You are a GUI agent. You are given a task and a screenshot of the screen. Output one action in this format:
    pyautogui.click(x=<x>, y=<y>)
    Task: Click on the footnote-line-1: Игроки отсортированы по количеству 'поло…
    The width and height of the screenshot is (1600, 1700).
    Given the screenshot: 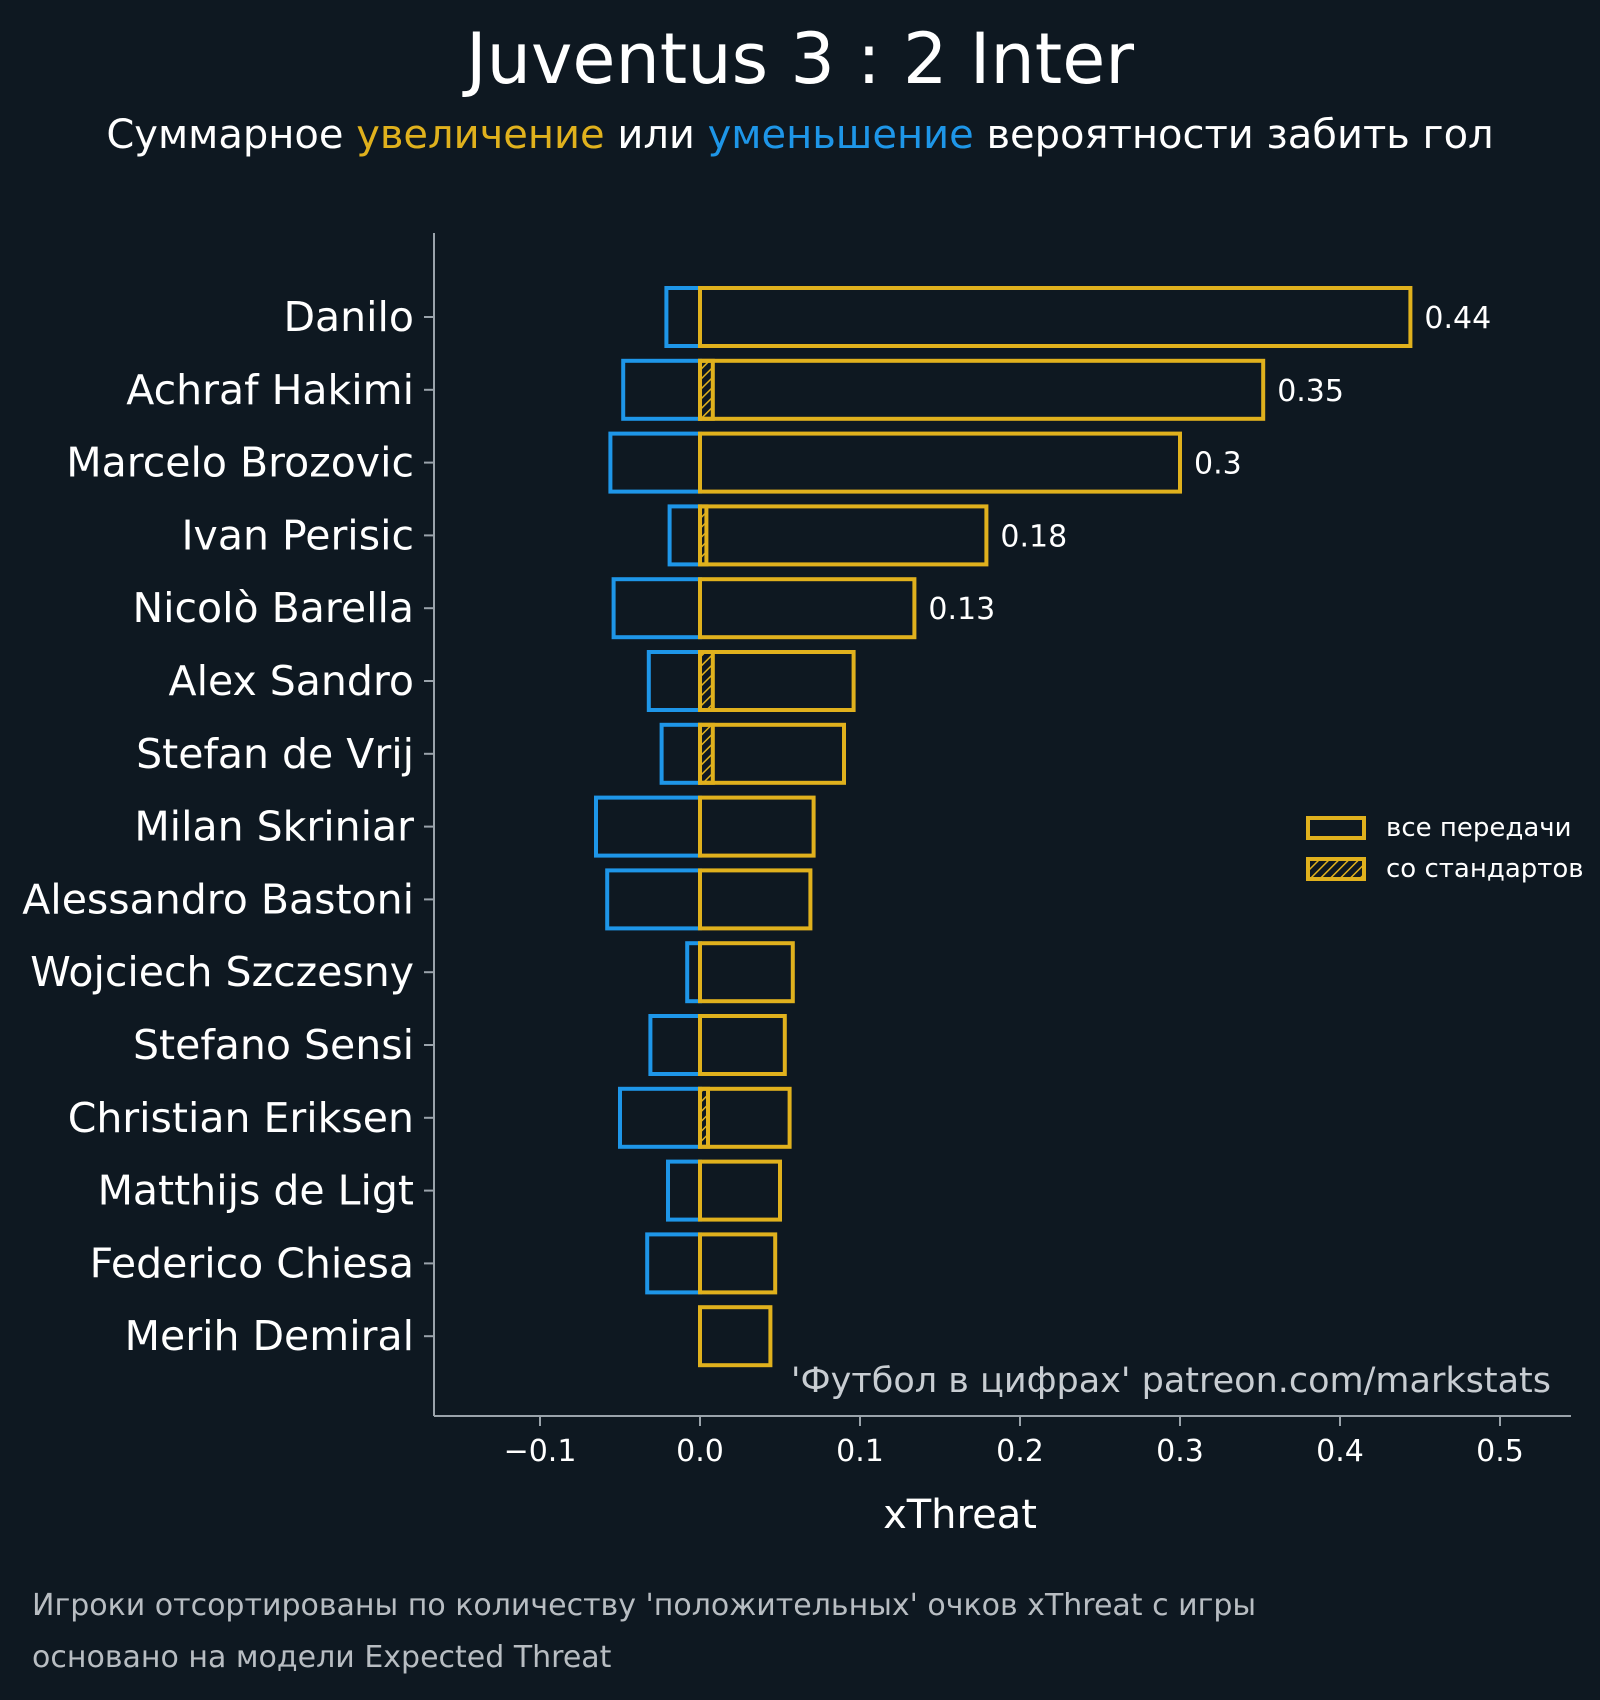 What is the action you would take?
    pyautogui.click(x=644, y=1605)
    